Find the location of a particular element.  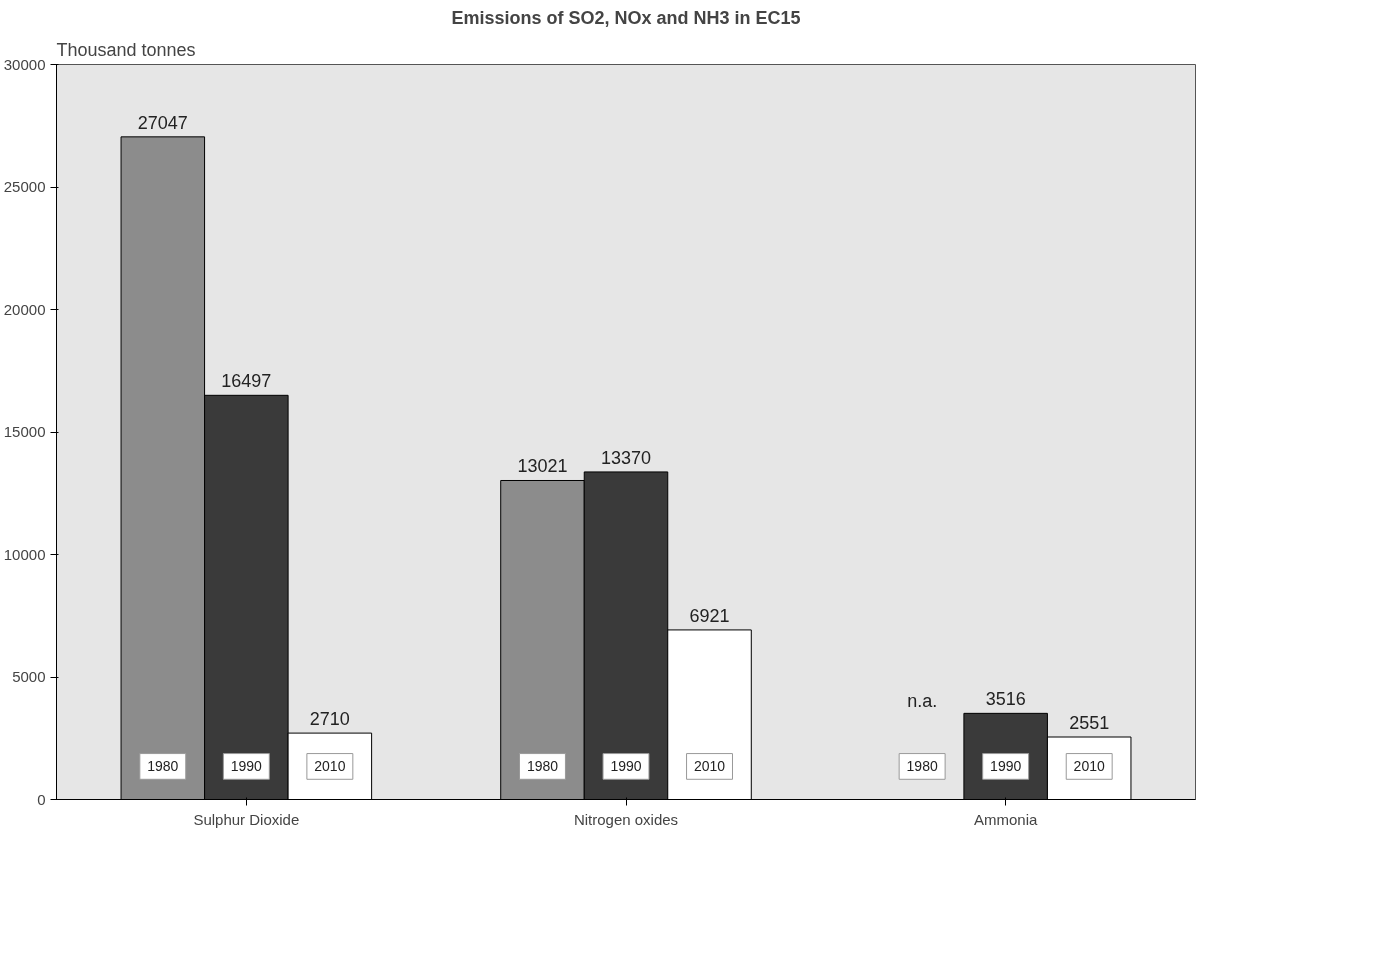

y-tick-label: 30000 is located at coordinates (24, 64).